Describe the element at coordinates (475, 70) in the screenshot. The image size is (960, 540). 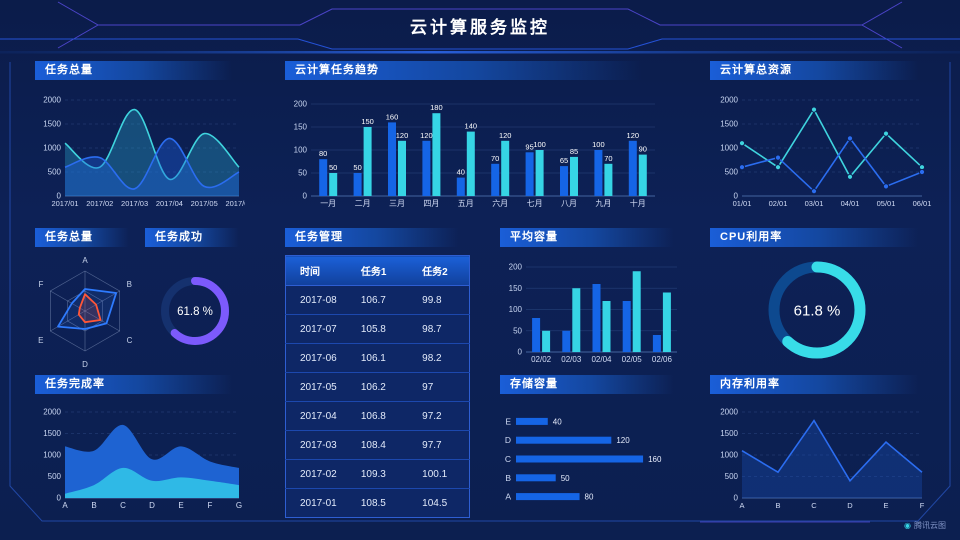
I see `panel-task-trend-title: 云计算任务趋势` at that location.